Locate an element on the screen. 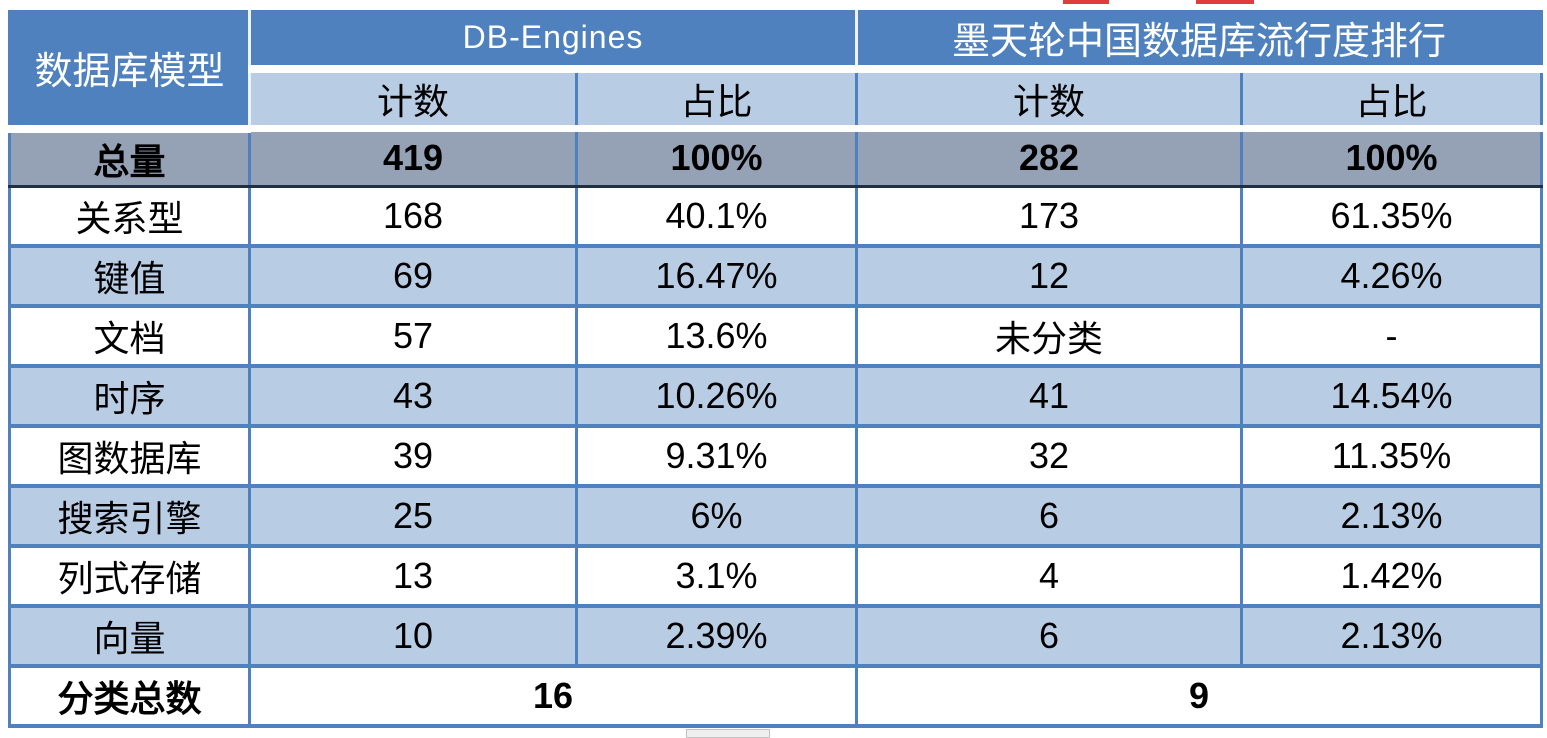  table-row: 向量 10 2.39% 6 2.13% is located at coordinates (775, 636).